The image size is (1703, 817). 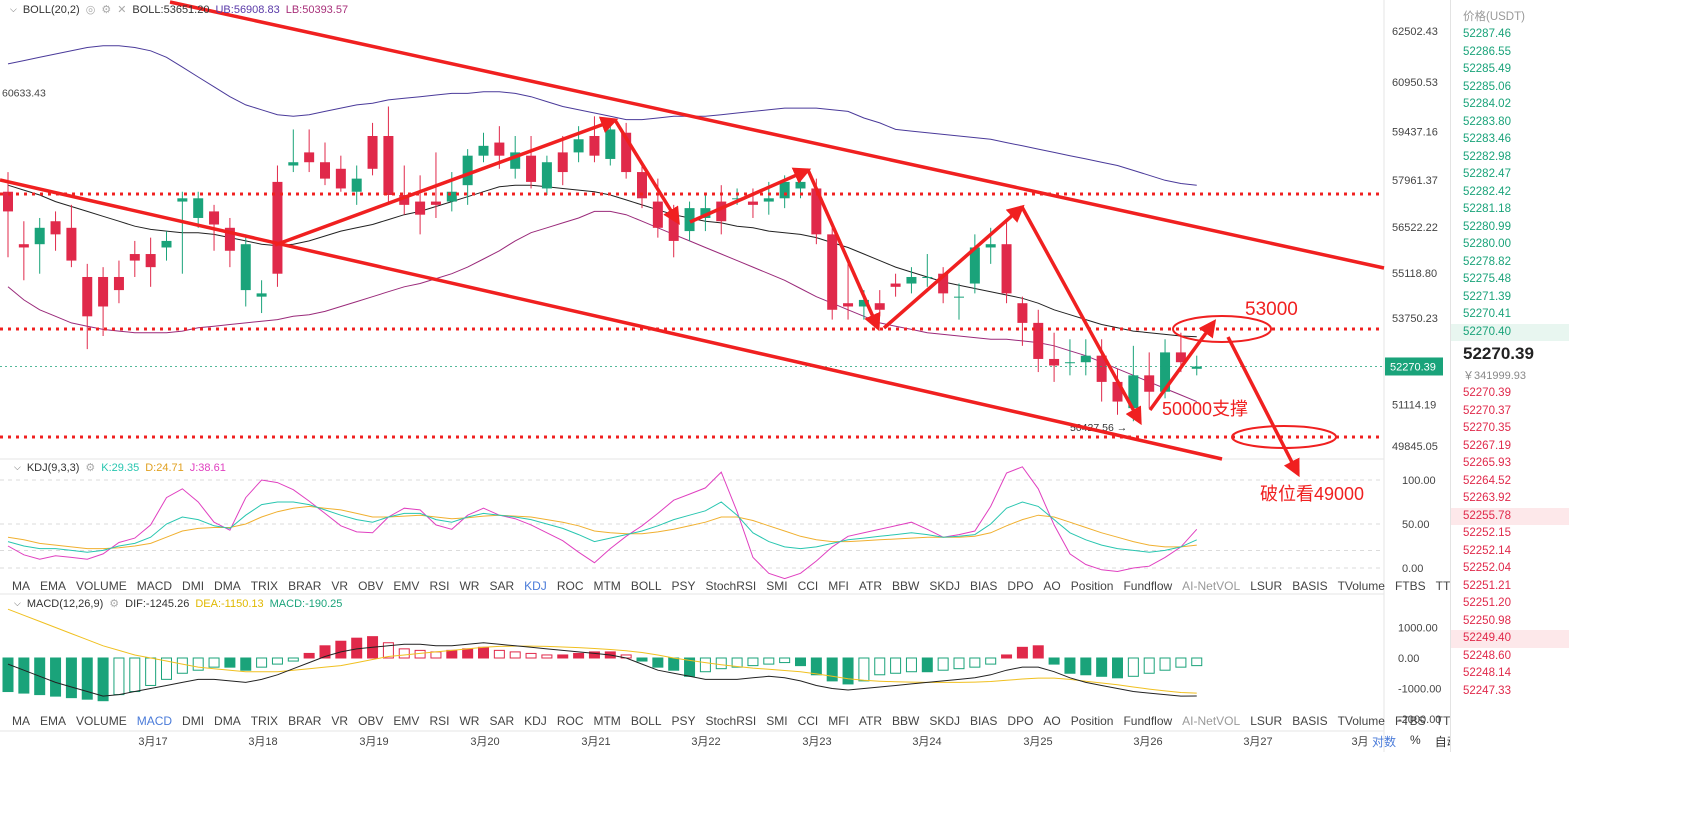 What do you see at coordinates (1487, 620) in the screenshot?
I see `order-book-bid-row: 52250.98` at bounding box center [1487, 620].